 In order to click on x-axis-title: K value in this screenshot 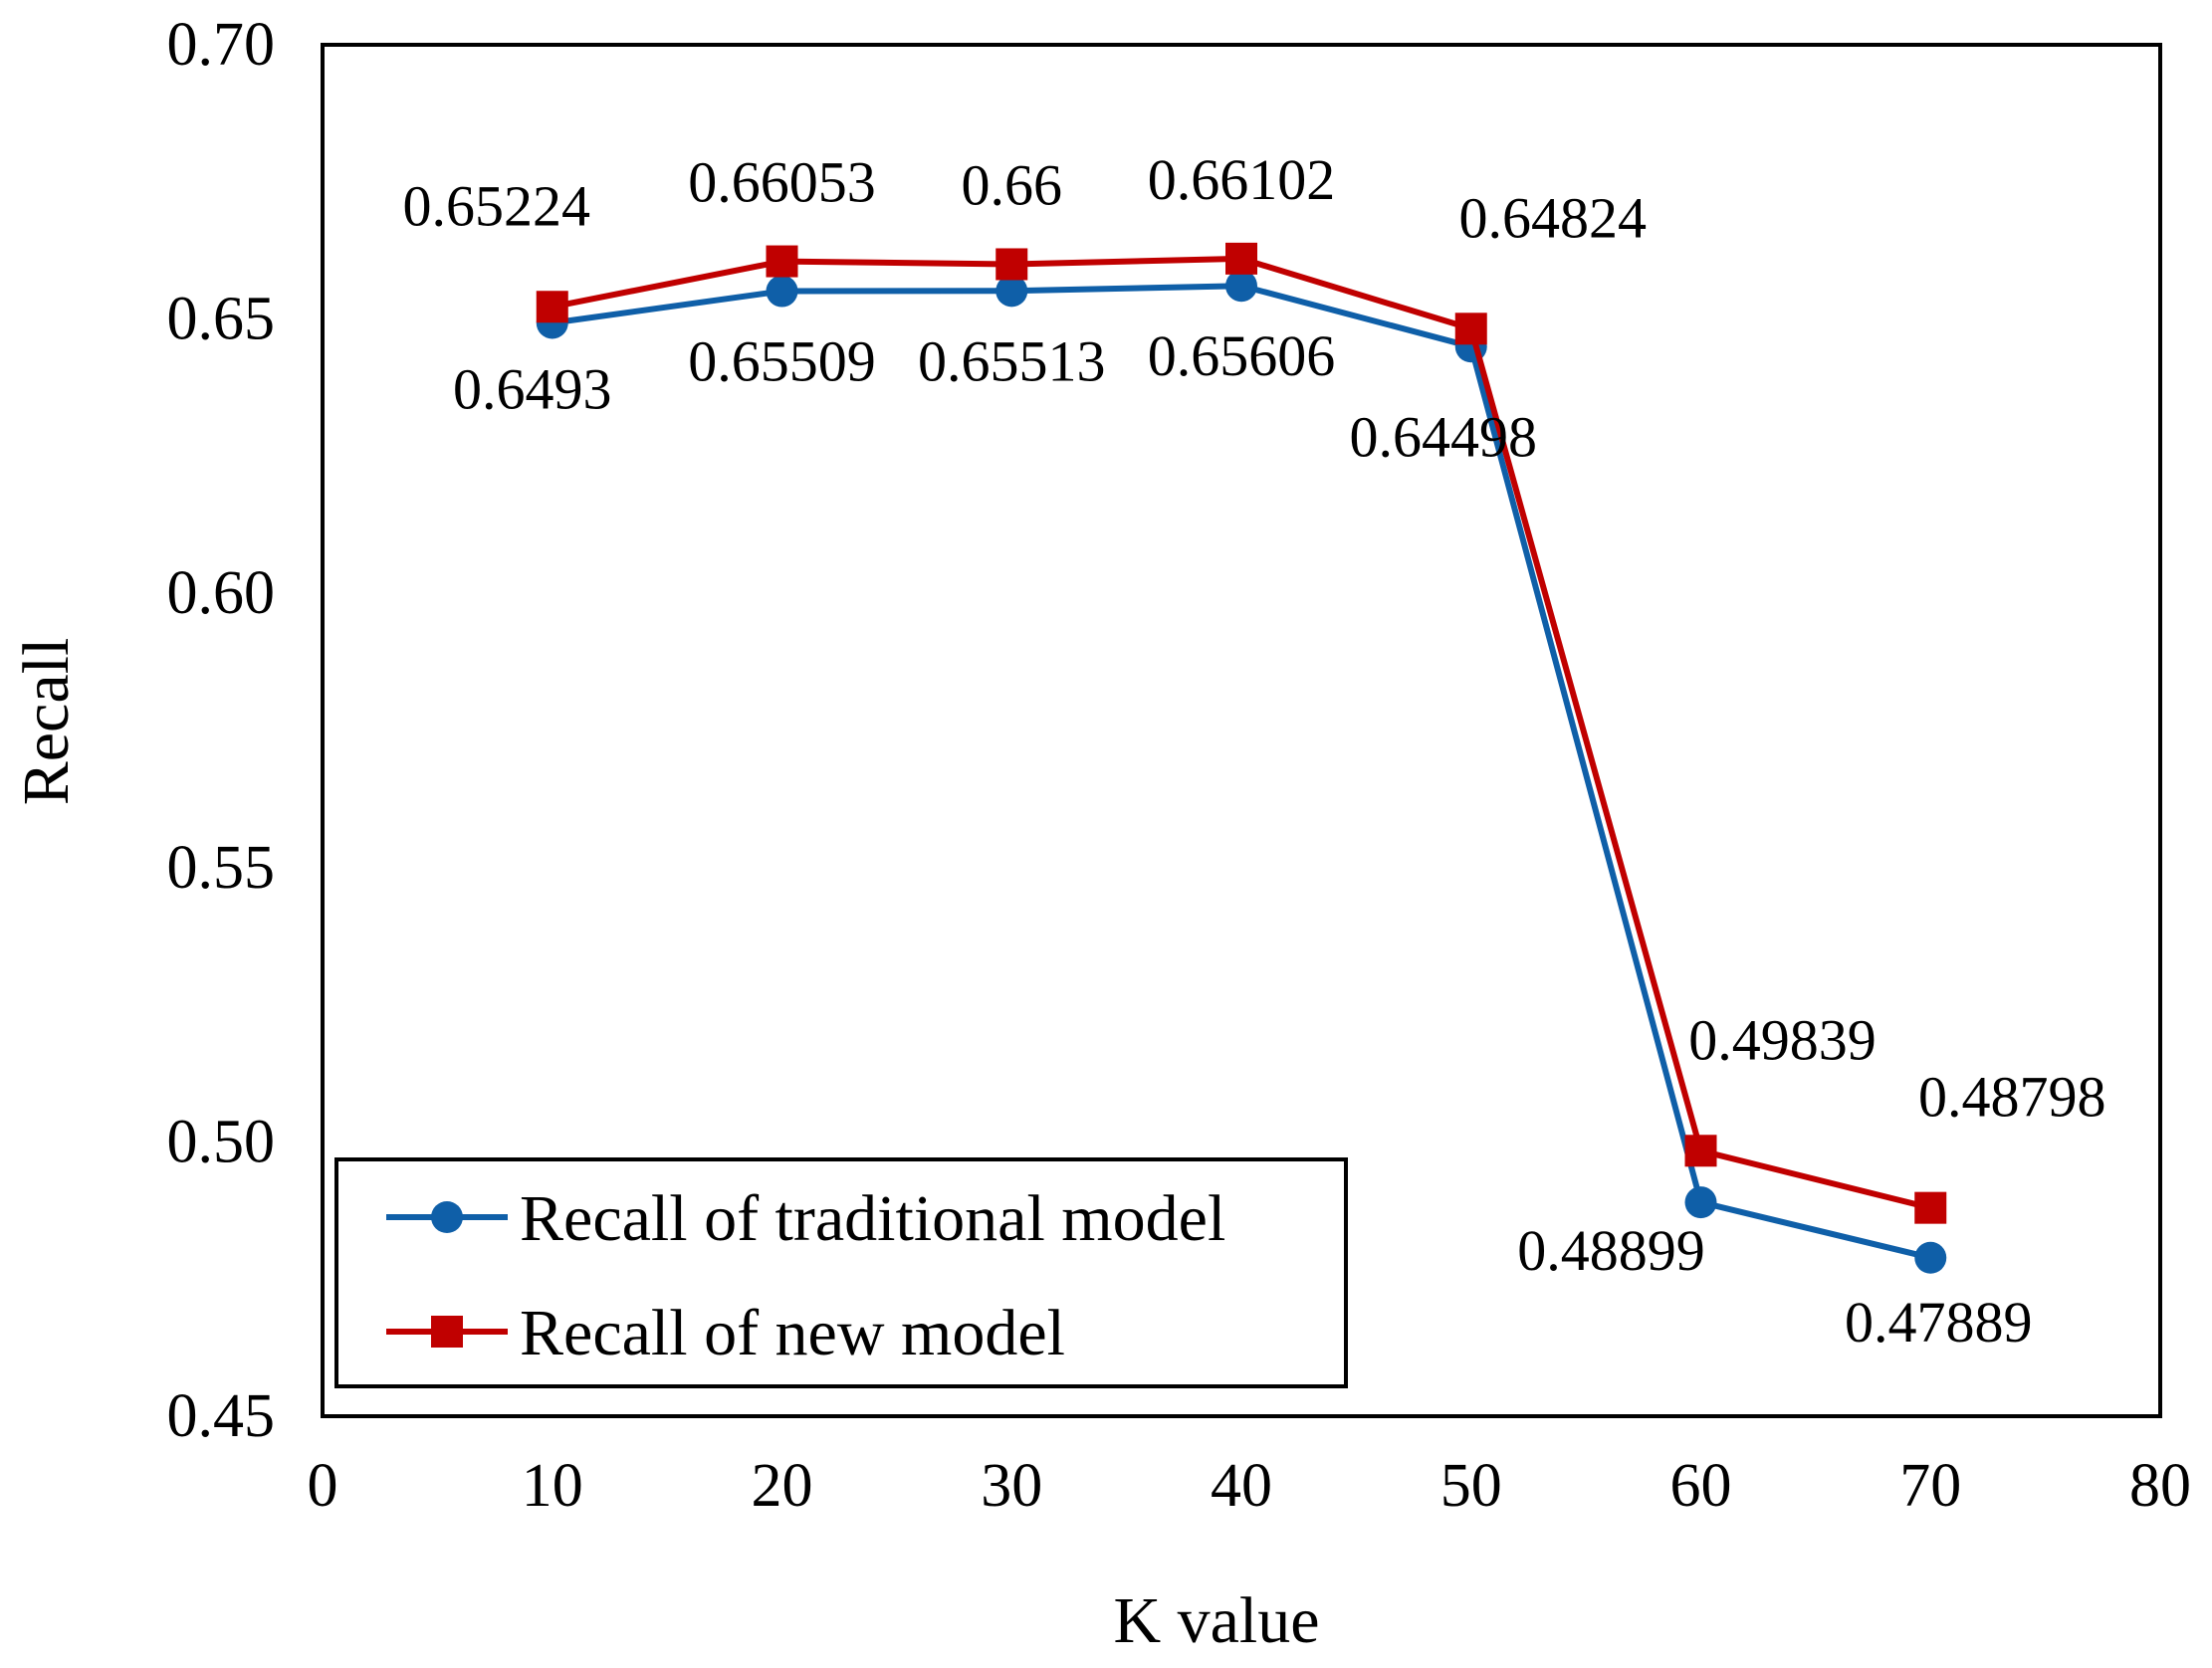, I will do `click(1216, 1620)`.